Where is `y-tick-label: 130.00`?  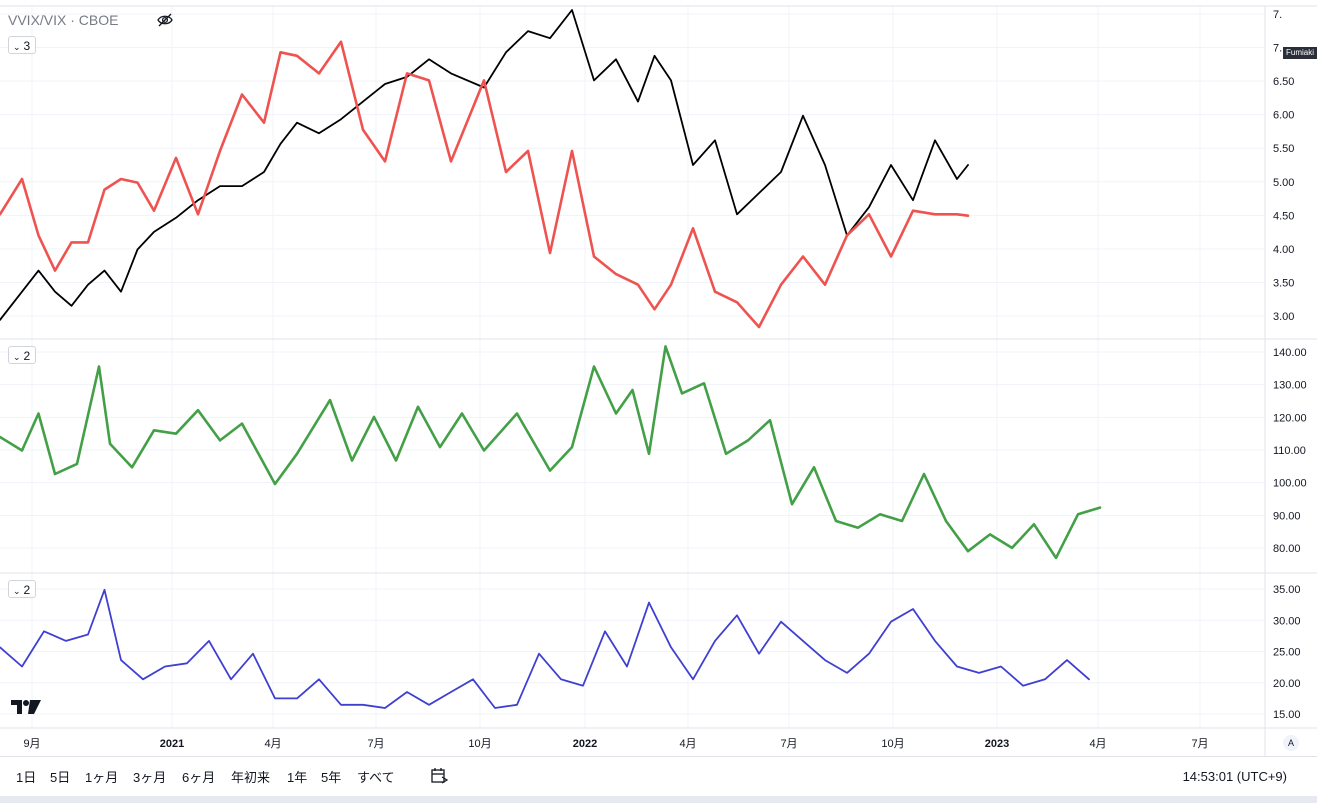 y-tick-label: 130.00 is located at coordinates (1290, 386).